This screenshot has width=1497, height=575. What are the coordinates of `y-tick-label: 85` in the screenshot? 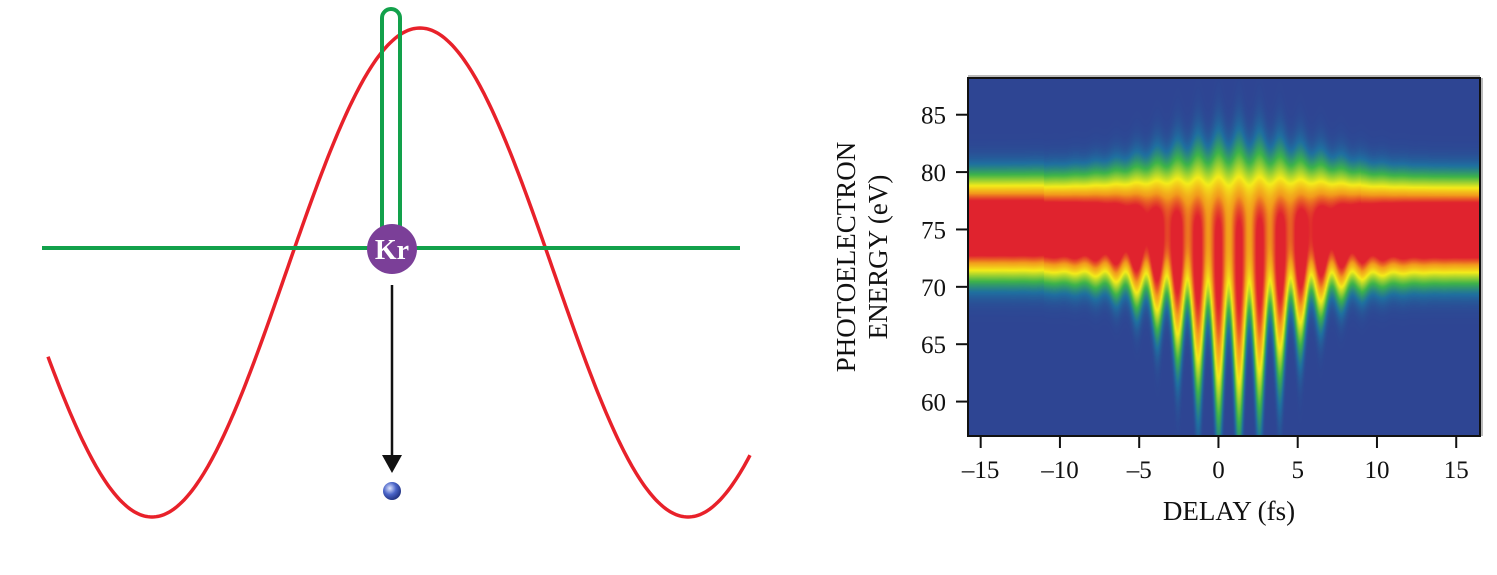 It's located at (933, 116).